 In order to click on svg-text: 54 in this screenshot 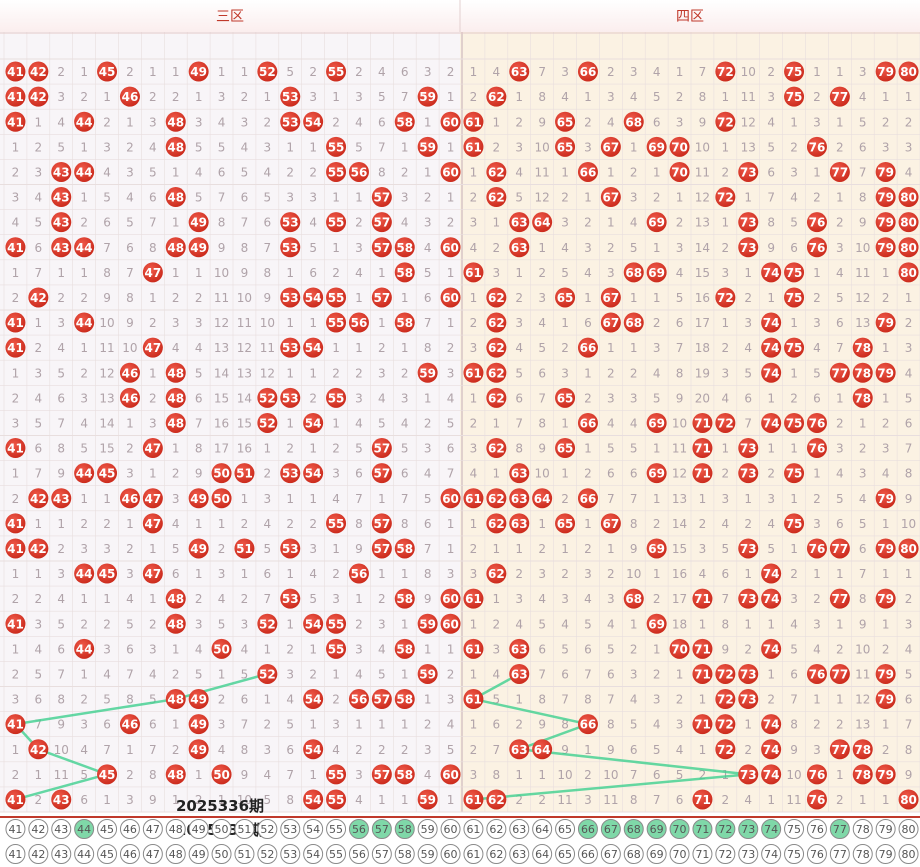, I will do `click(313, 348)`.